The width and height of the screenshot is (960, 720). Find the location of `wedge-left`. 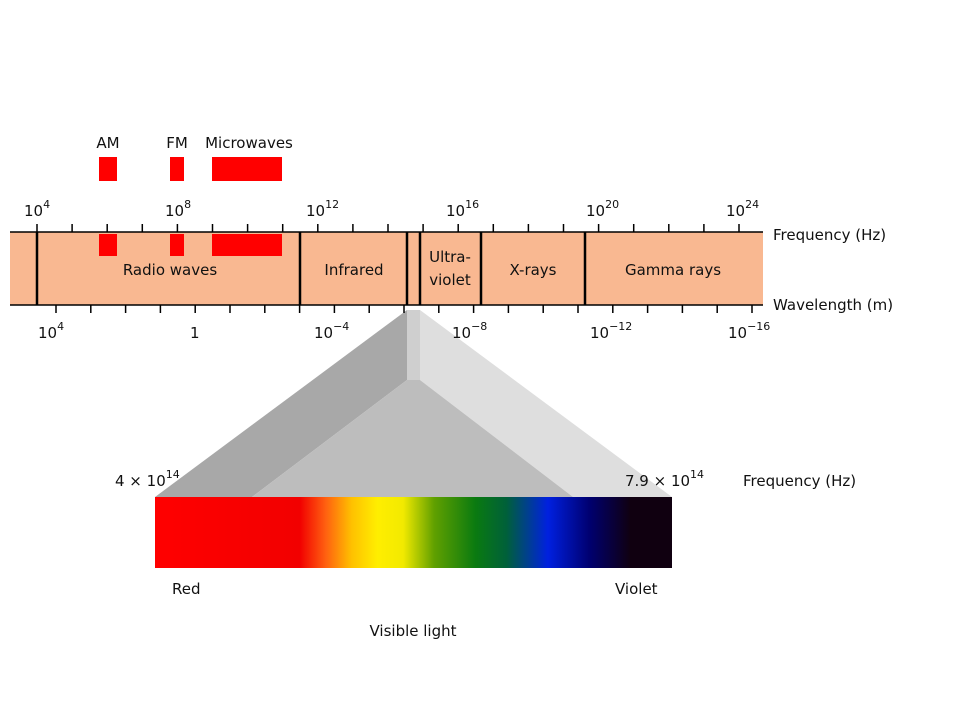

wedge-left is located at coordinates (281, 403).